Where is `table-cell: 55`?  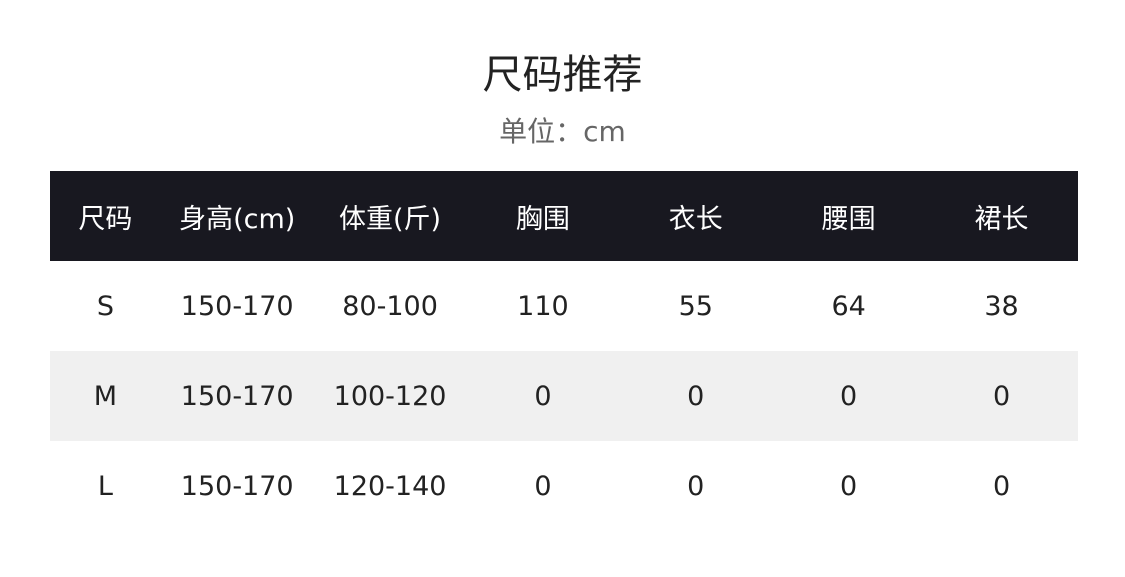
table-cell: 55 is located at coordinates (695, 306).